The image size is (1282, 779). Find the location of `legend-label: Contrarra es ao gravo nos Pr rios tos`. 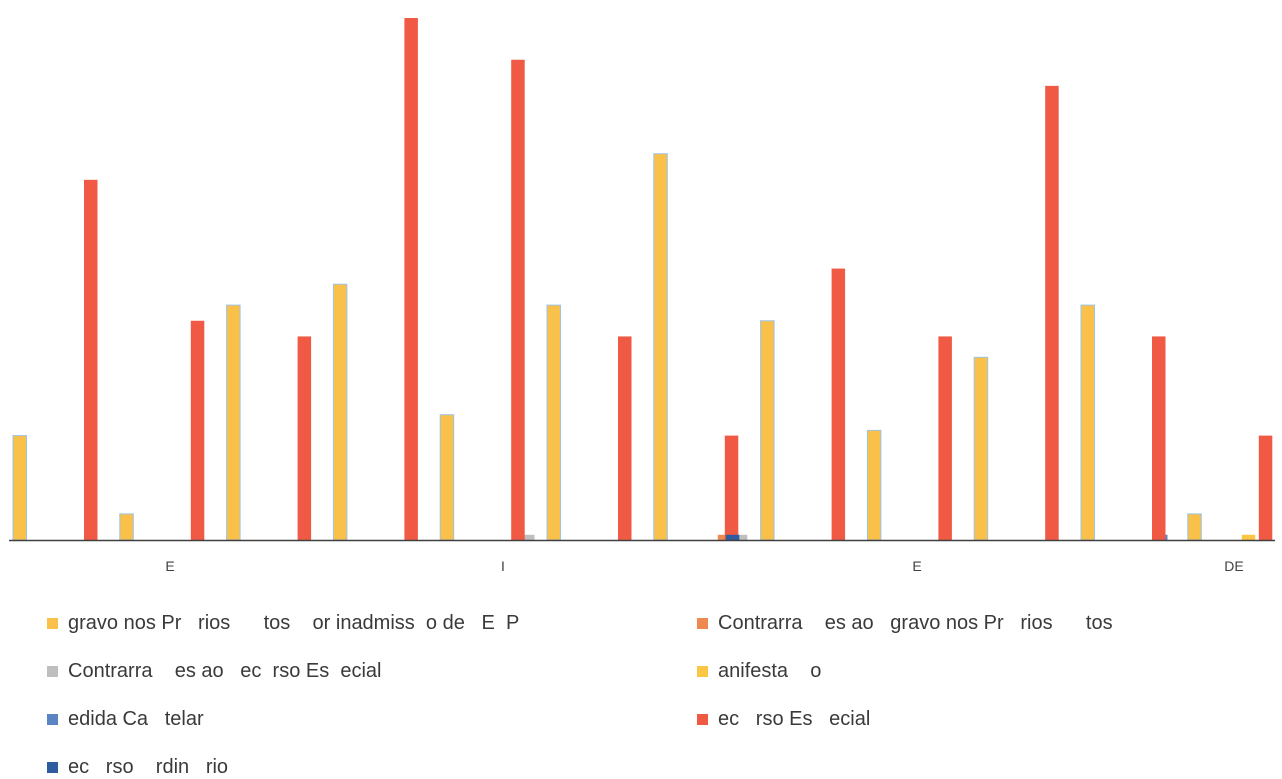

legend-label: Contrarra es ao gravo nos Pr rios tos is located at coordinates (915, 623).